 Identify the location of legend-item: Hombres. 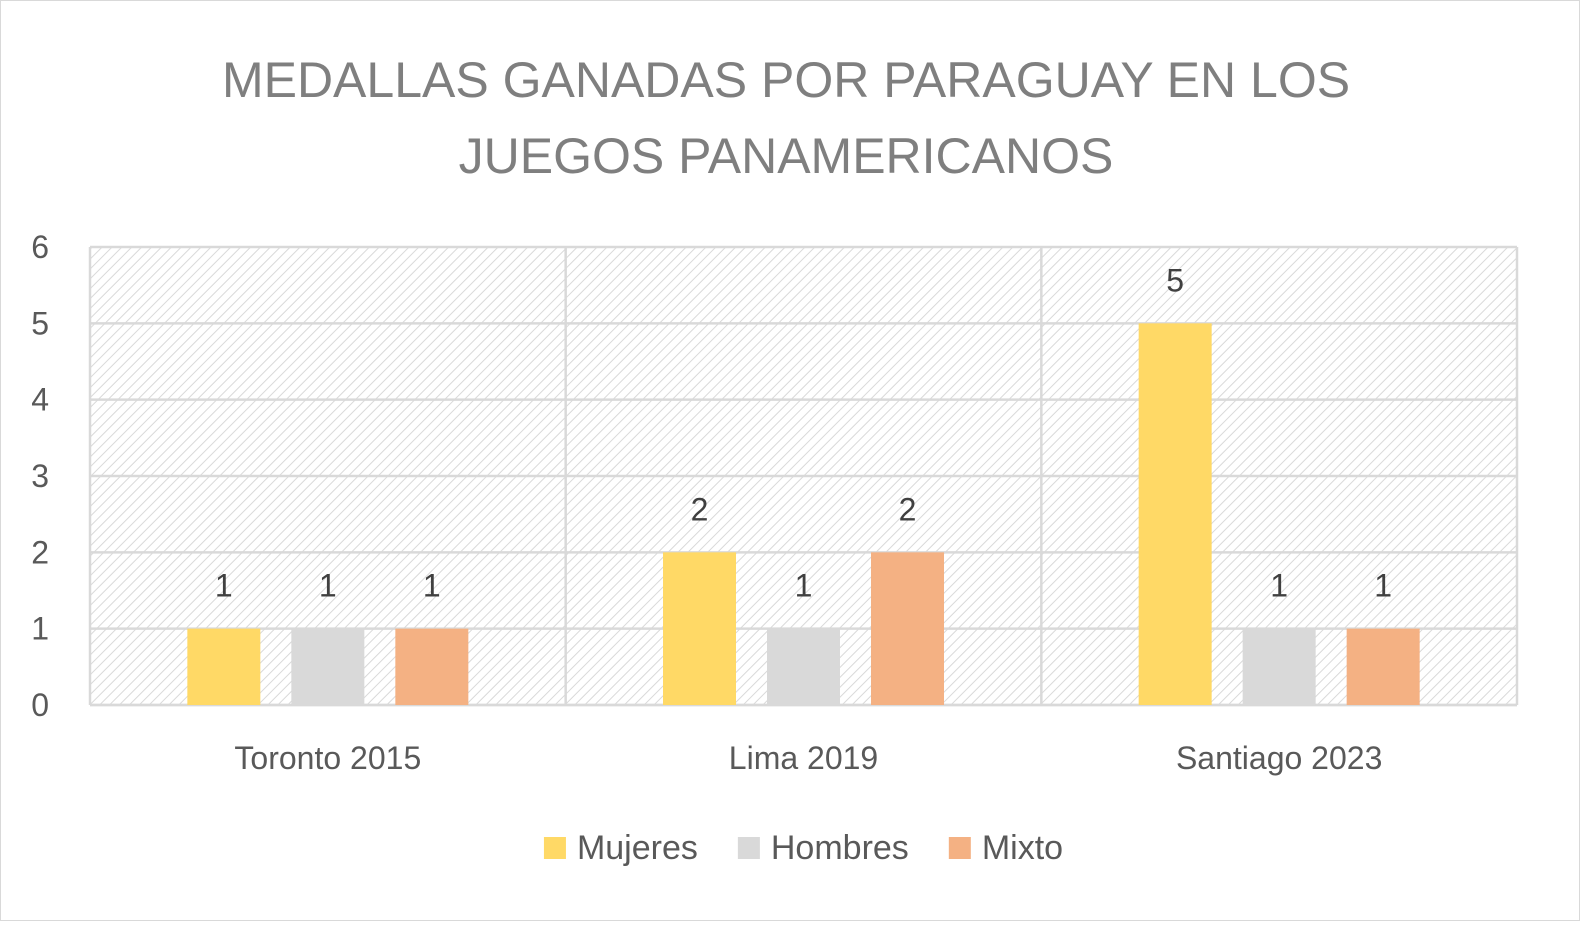
(823, 848).